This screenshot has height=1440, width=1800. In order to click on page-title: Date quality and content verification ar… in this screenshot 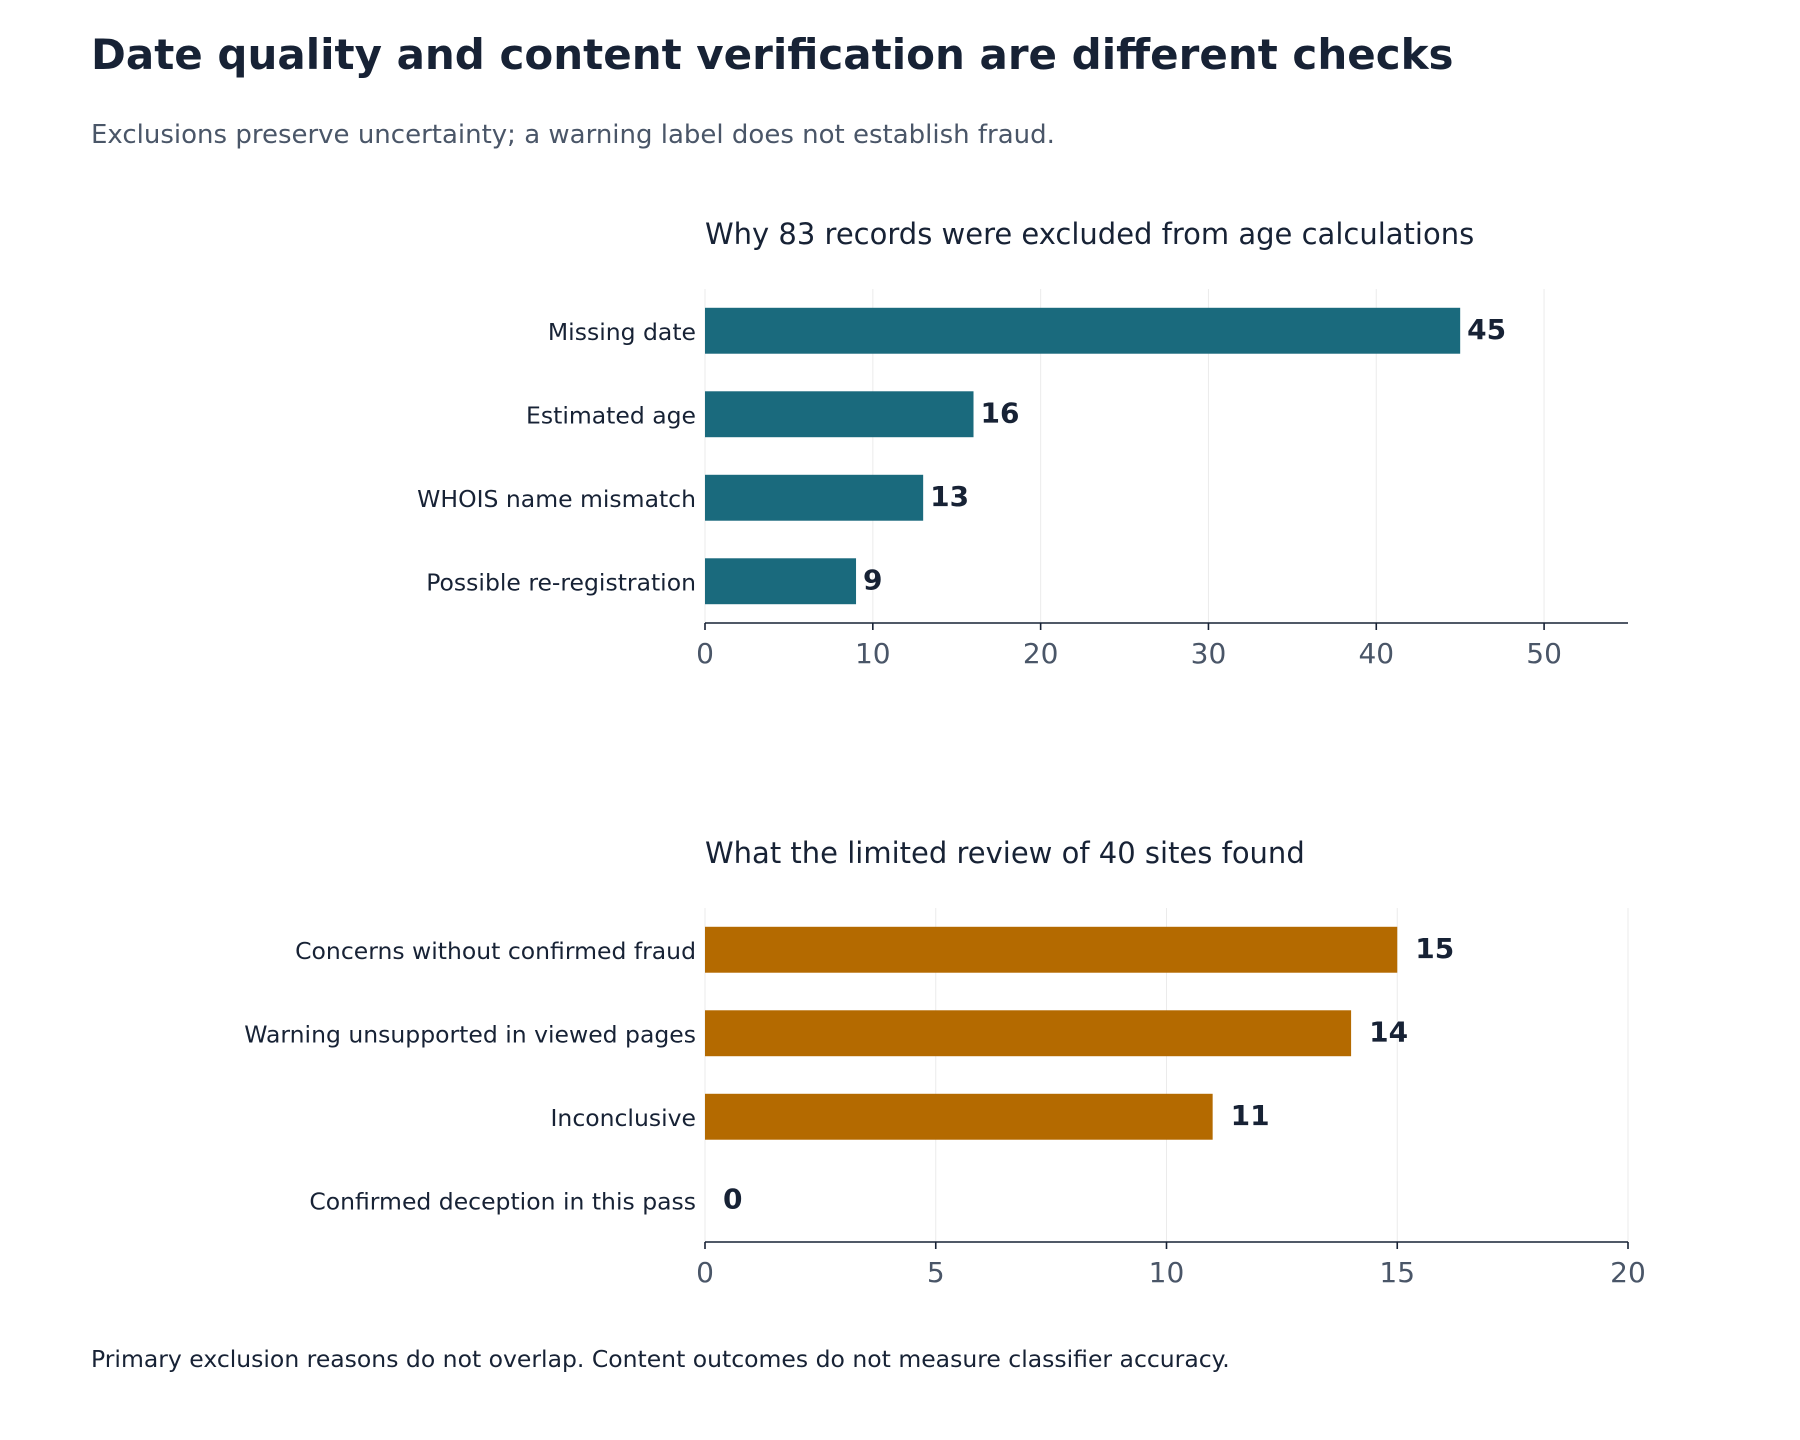, I will do `click(772, 54)`.